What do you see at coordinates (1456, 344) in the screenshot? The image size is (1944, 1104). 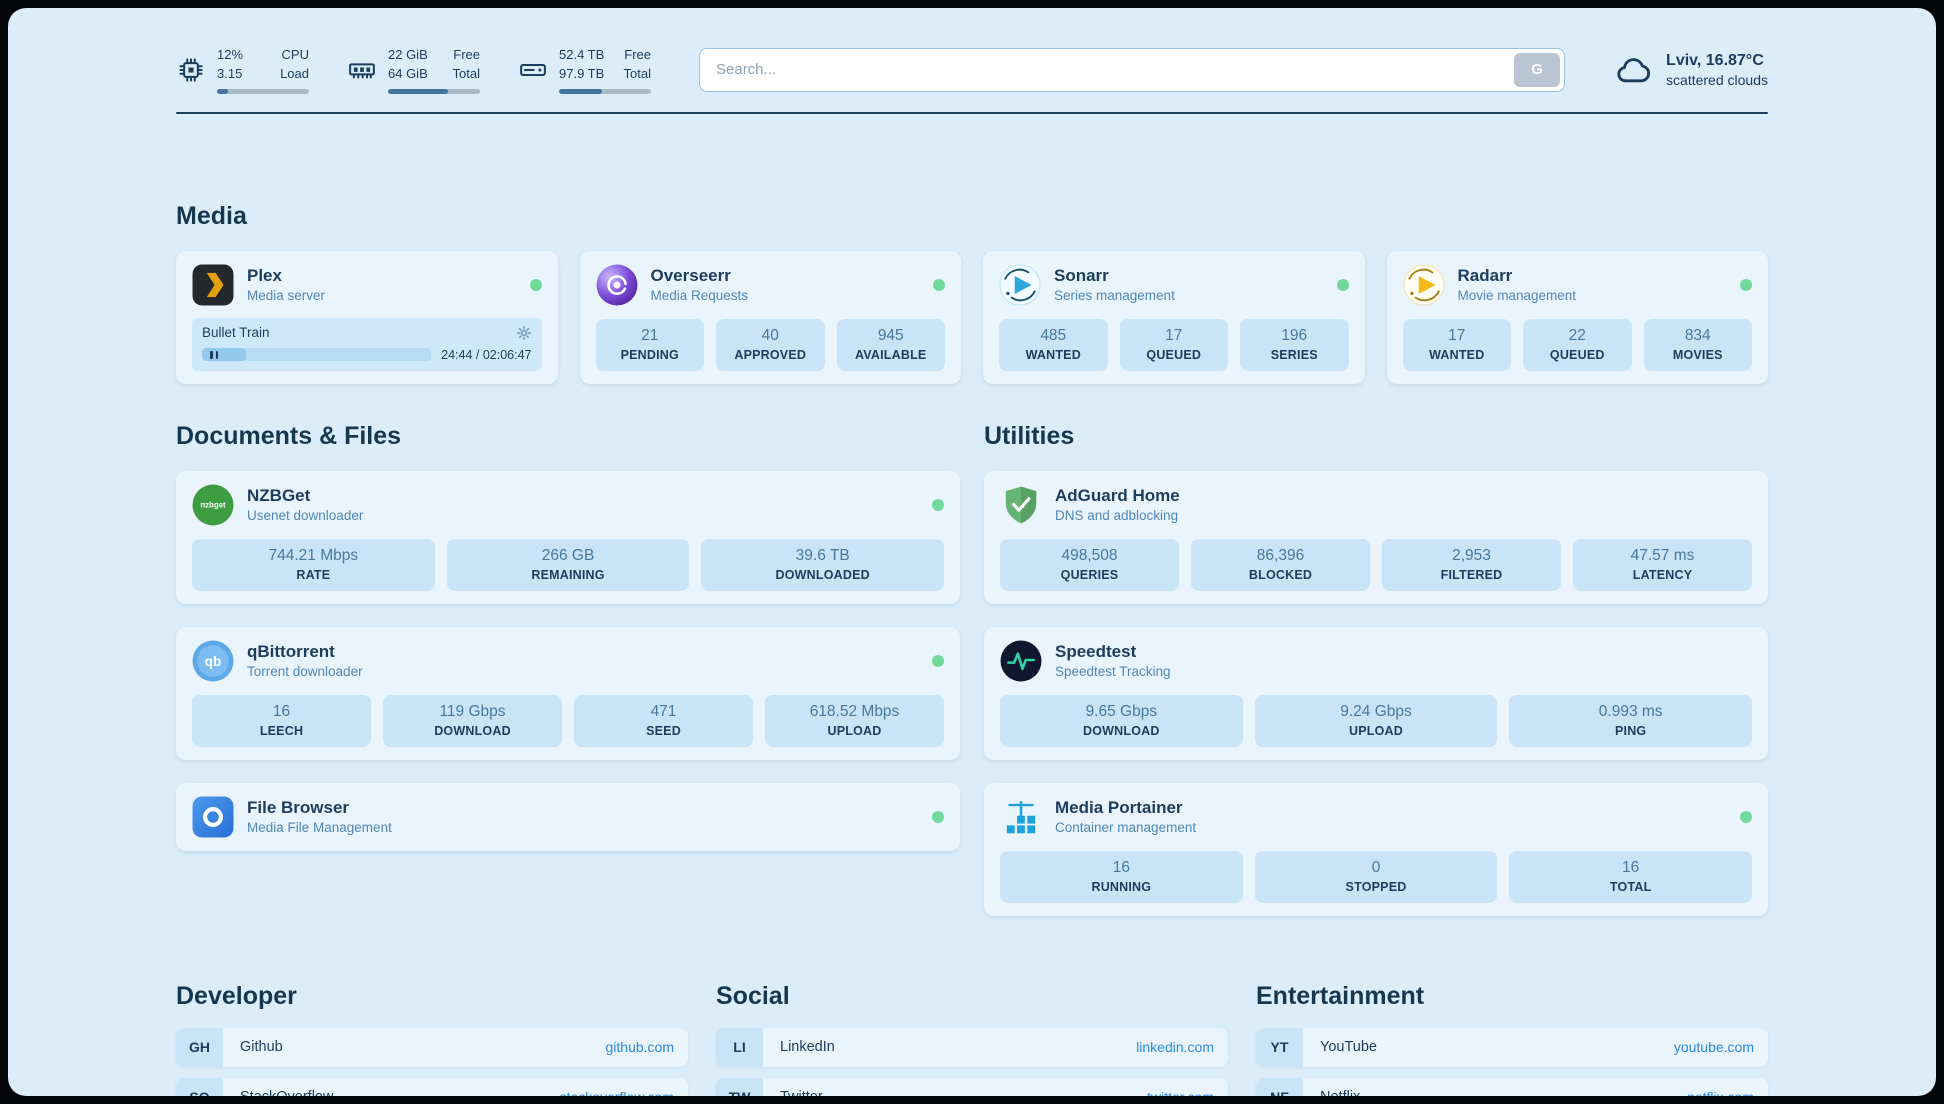 I see `stat-block: 17 WANTED` at bounding box center [1456, 344].